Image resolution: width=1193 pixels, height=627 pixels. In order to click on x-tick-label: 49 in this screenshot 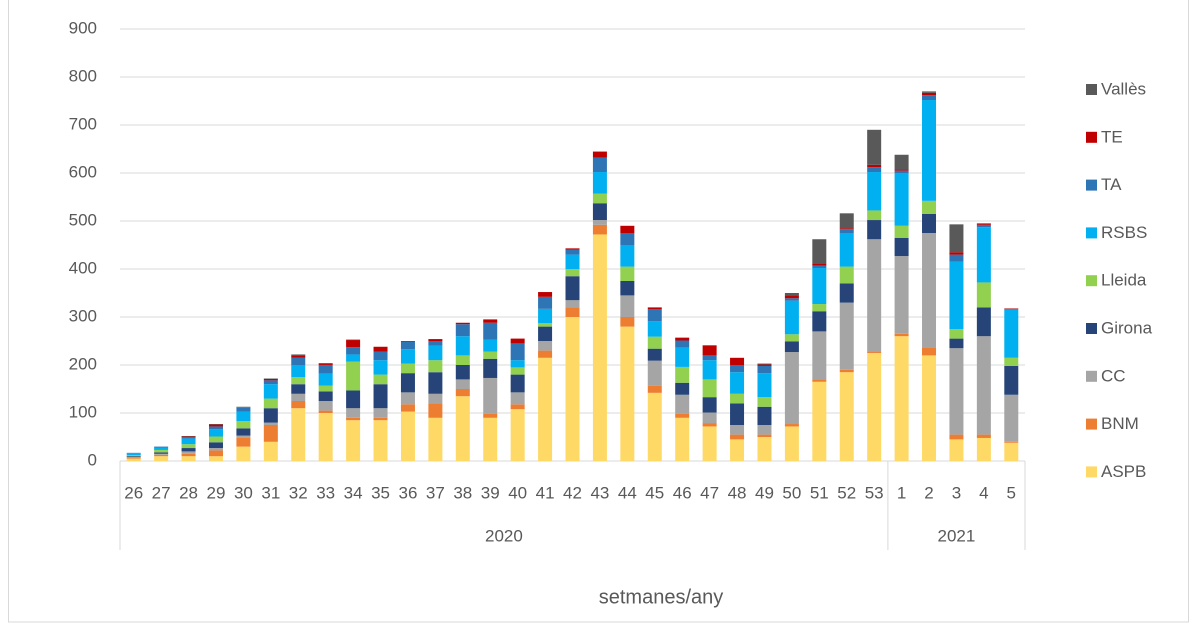, I will do `click(764, 492)`.